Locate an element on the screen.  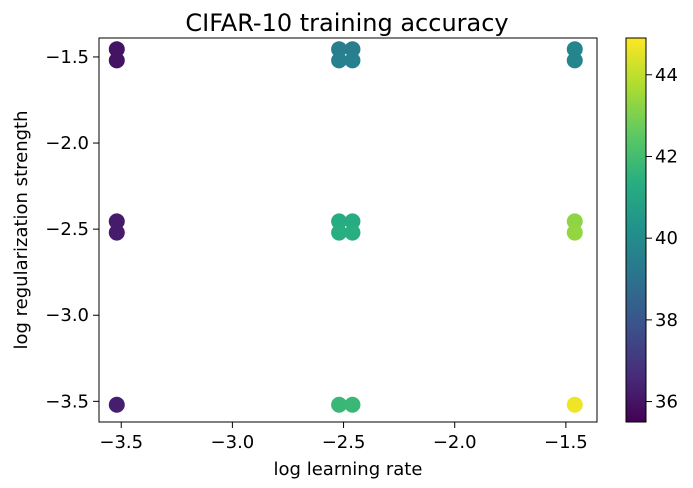
x-tick-label: −2.0 is located at coordinates (455, 442).